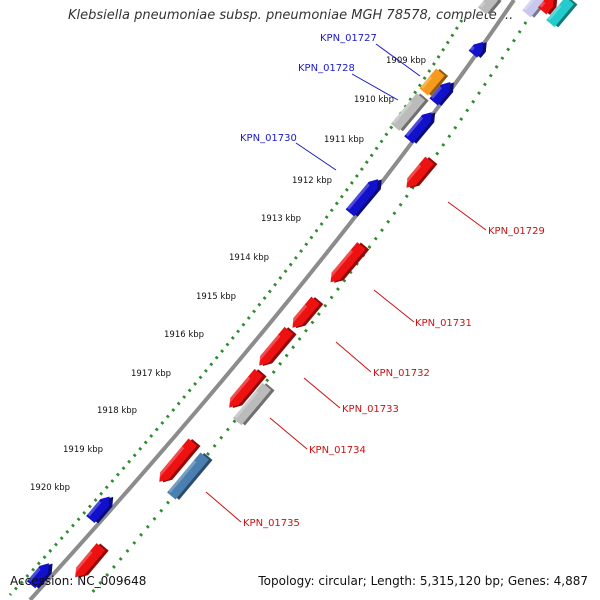  I want to click on tick-label: 1910 kbp, so click(374, 100).